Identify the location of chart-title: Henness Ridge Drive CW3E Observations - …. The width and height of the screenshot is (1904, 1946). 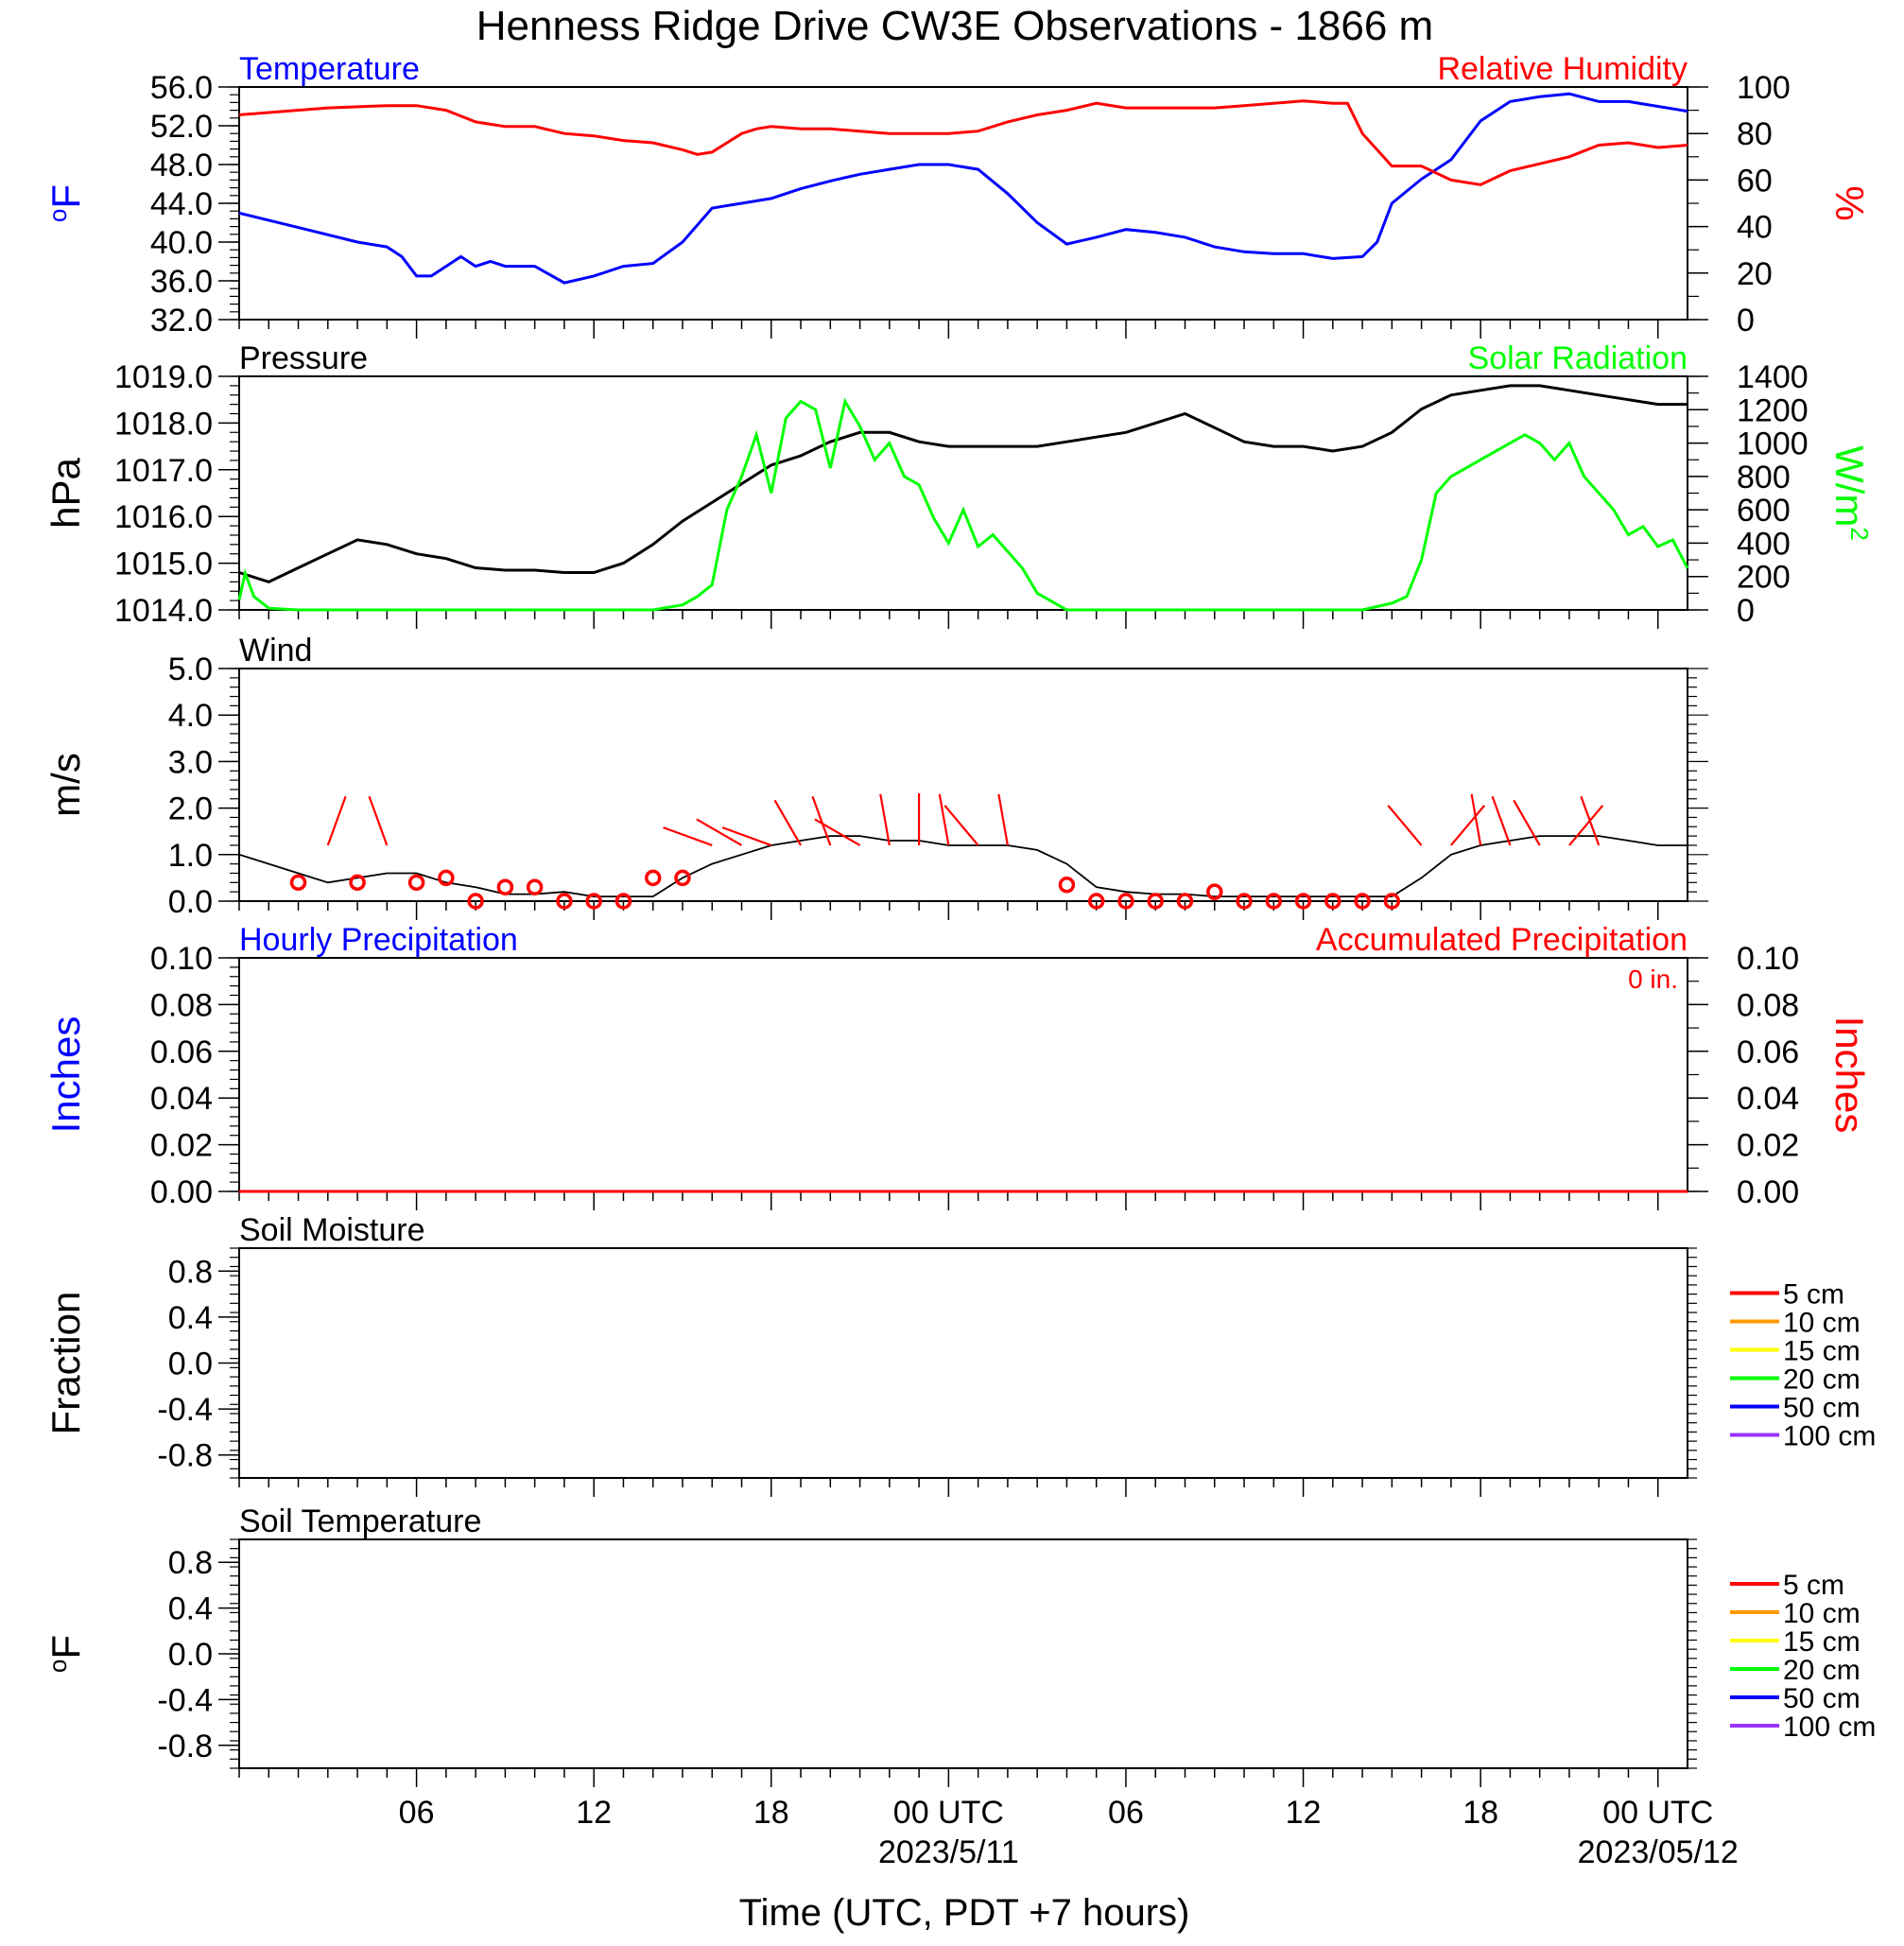
(955, 26).